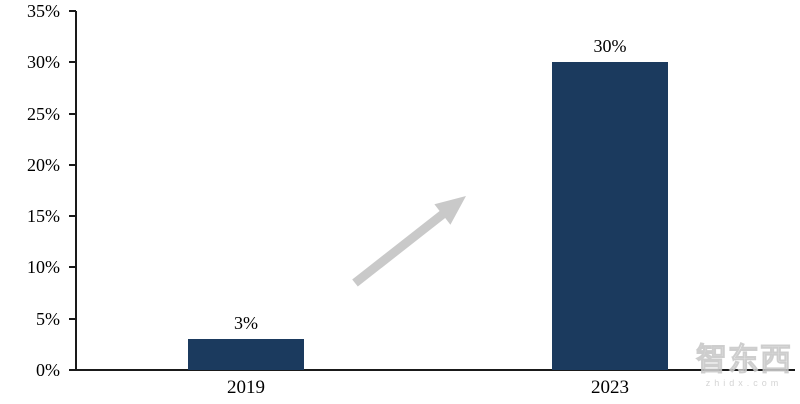 The height and width of the screenshot is (404, 800). Describe the element at coordinates (76, 191) in the screenshot. I see `y-axis-line` at that location.